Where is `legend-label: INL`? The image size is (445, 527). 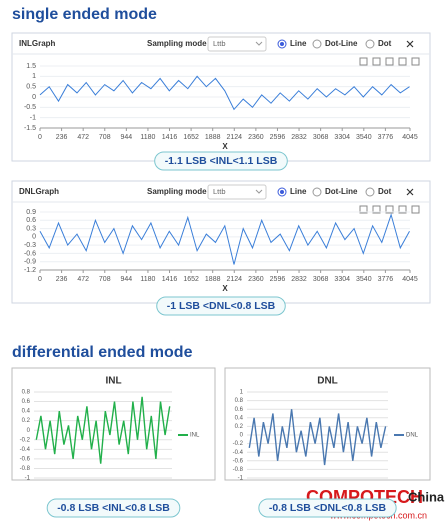
legend-label: INL is located at coordinates (195, 436).